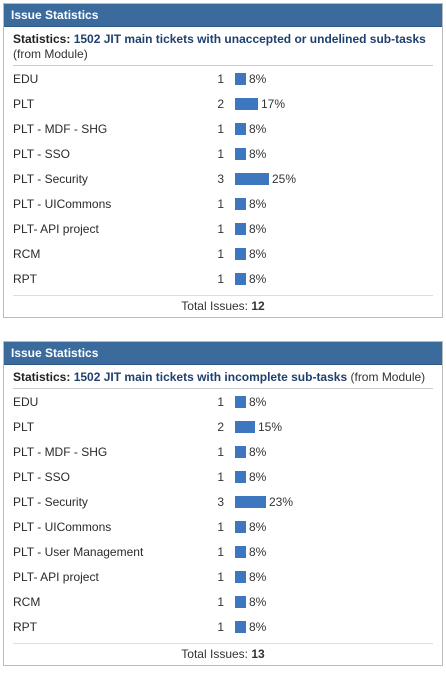 The height and width of the screenshot is (673, 446). Describe the element at coordinates (281, 501) in the screenshot. I see `percentage-label: 23%` at that location.